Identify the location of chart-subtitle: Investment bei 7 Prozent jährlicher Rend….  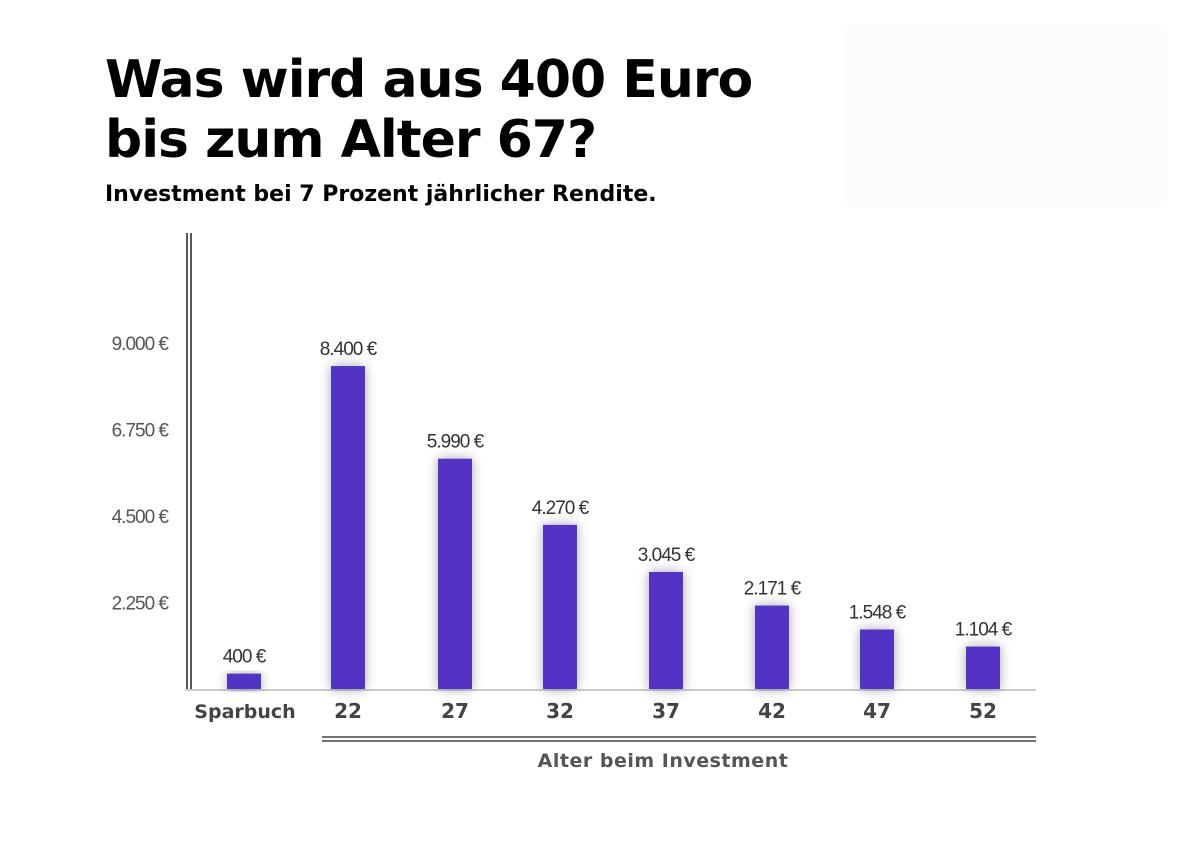
(381, 194).